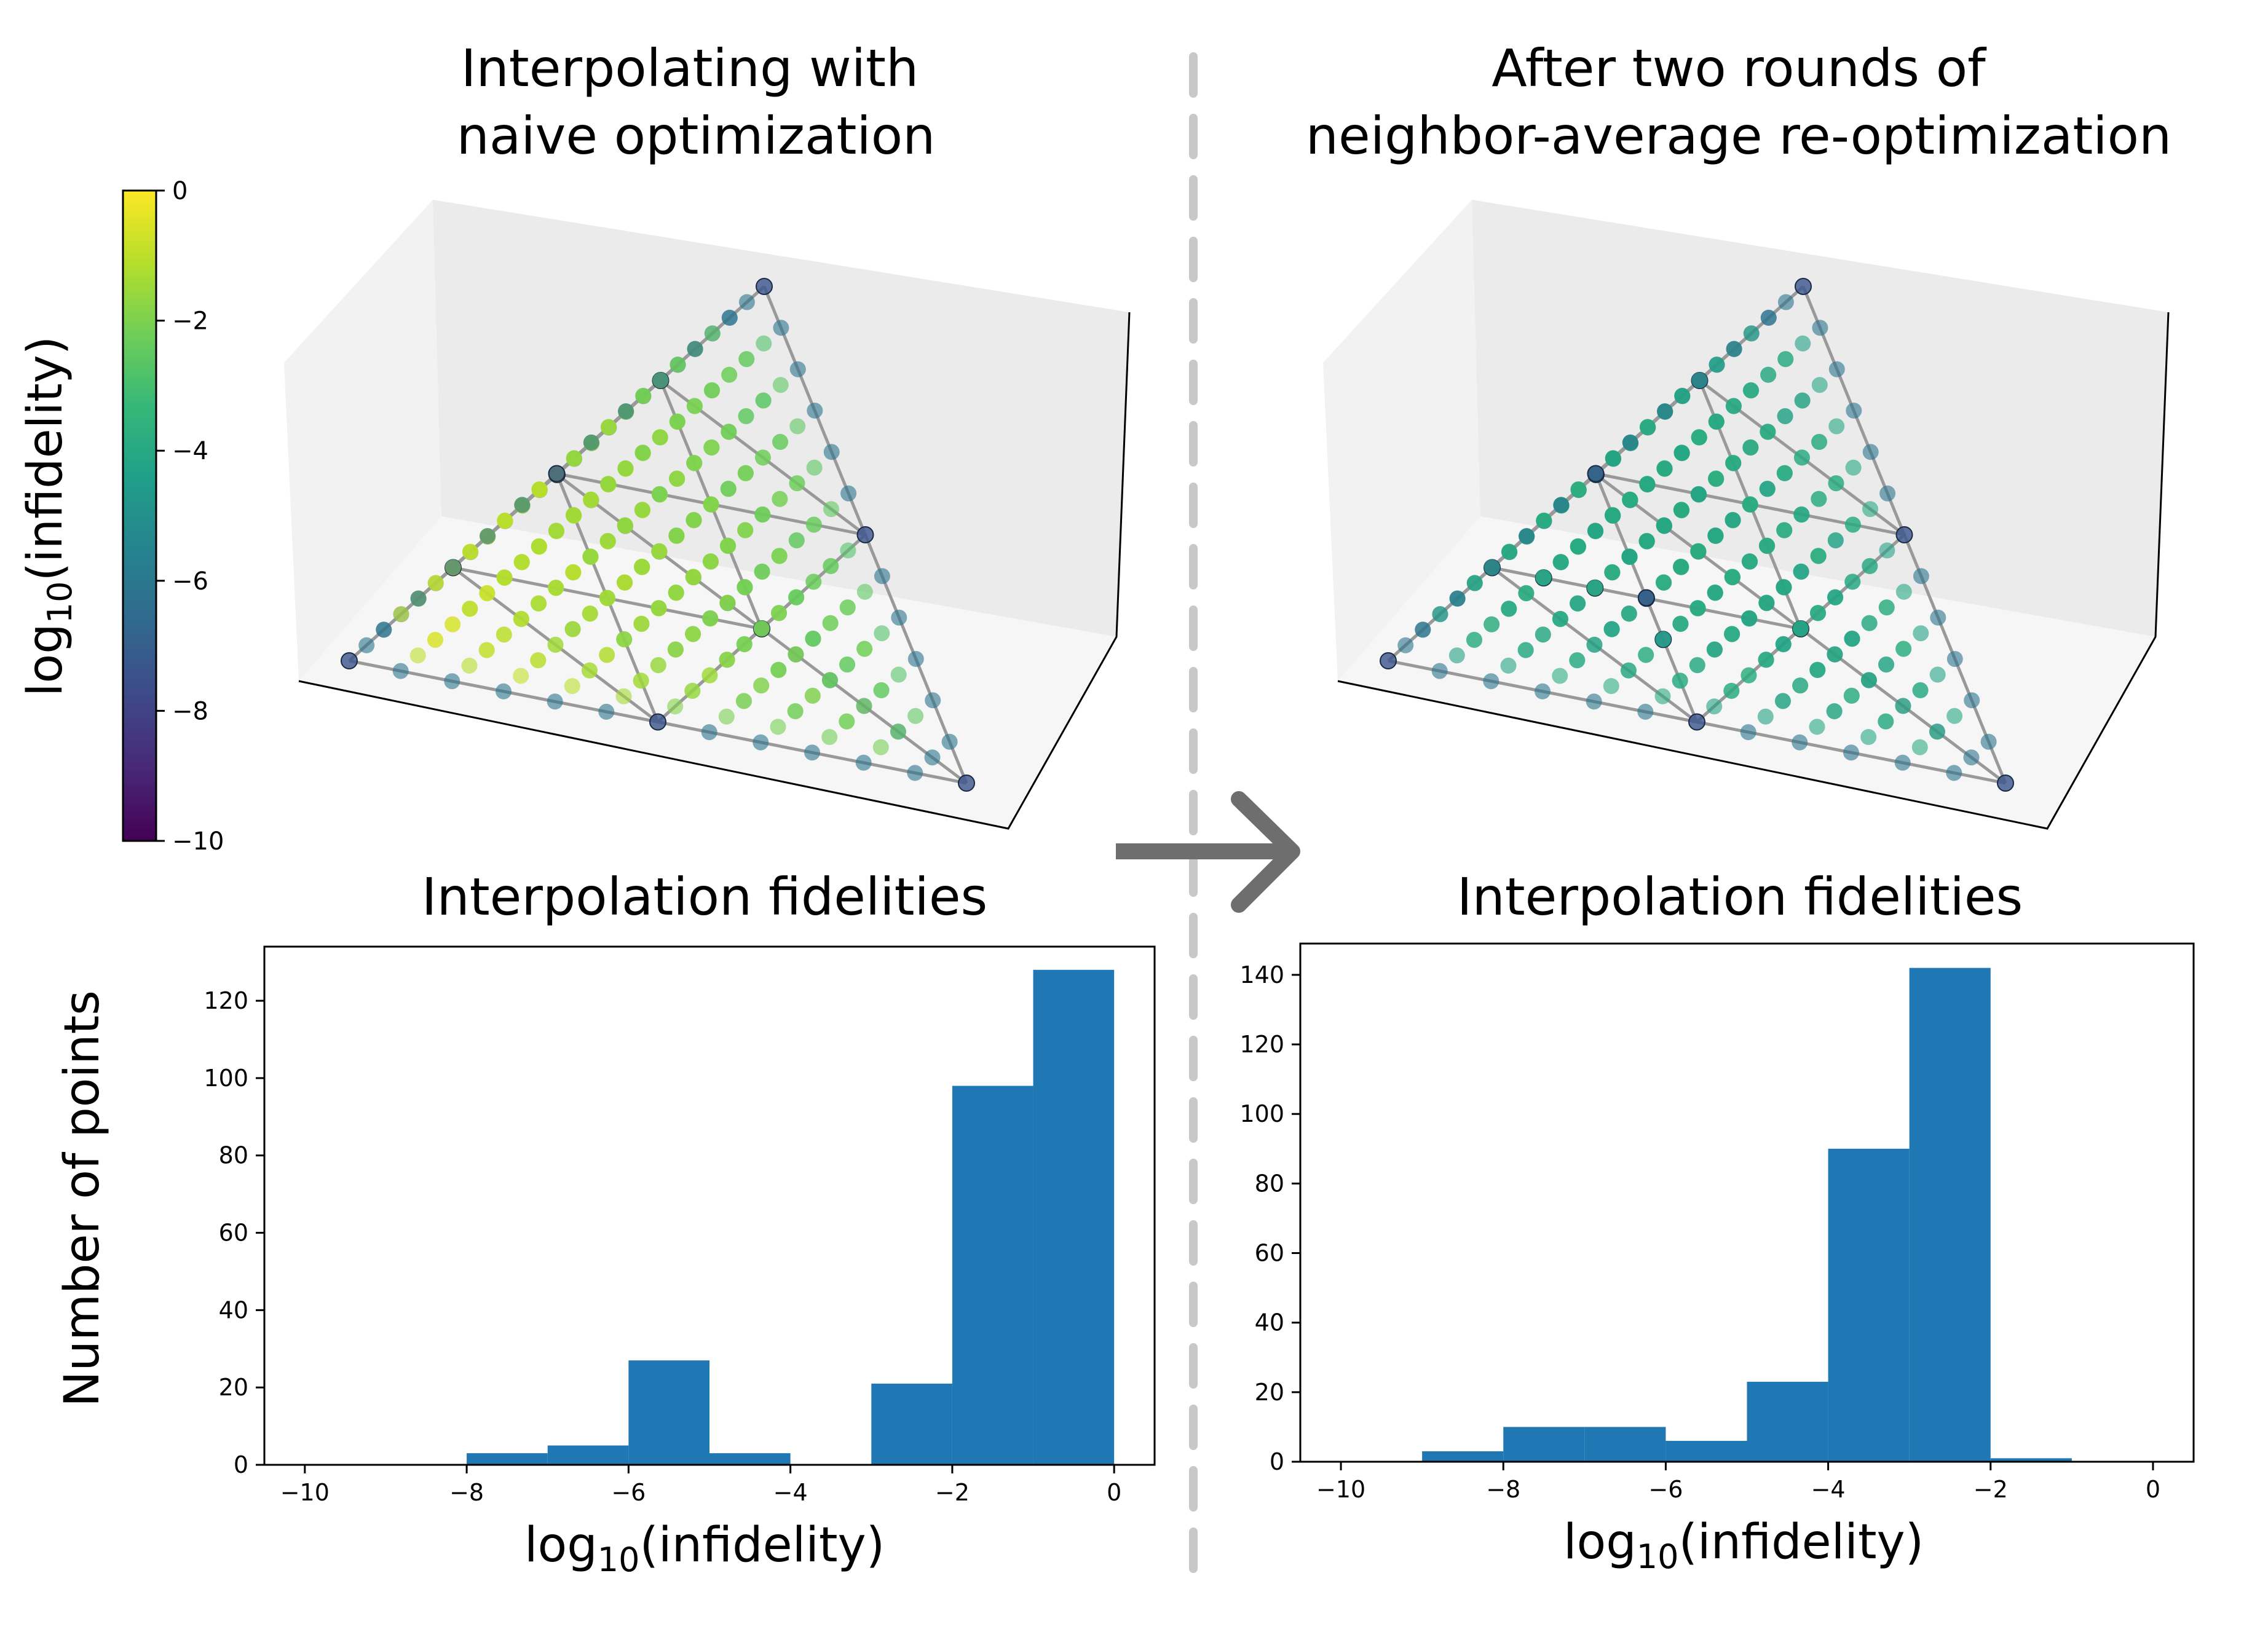 This screenshot has width=2268, height=1640. I want to click on histogram-right-xlabel-sub: 10, so click(1658, 1556).